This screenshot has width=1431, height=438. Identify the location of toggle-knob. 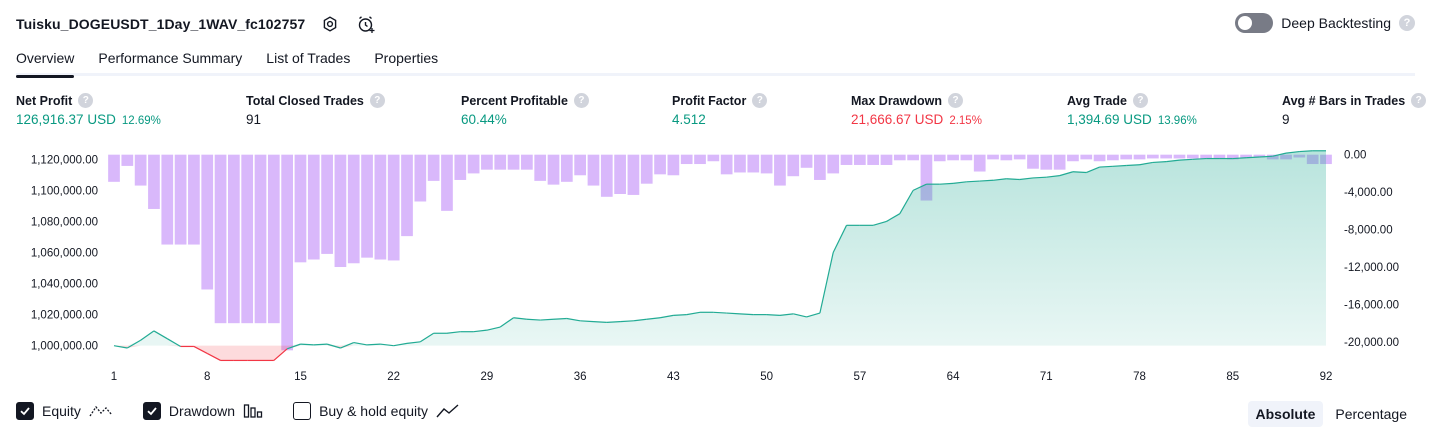
(1245, 23).